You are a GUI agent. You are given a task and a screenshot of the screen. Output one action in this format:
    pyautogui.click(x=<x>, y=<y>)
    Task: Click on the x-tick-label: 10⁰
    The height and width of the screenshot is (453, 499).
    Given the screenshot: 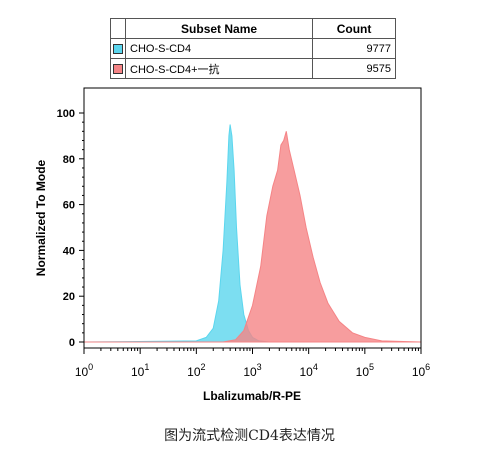 What is the action you would take?
    pyautogui.click(x=84, y=370)
    